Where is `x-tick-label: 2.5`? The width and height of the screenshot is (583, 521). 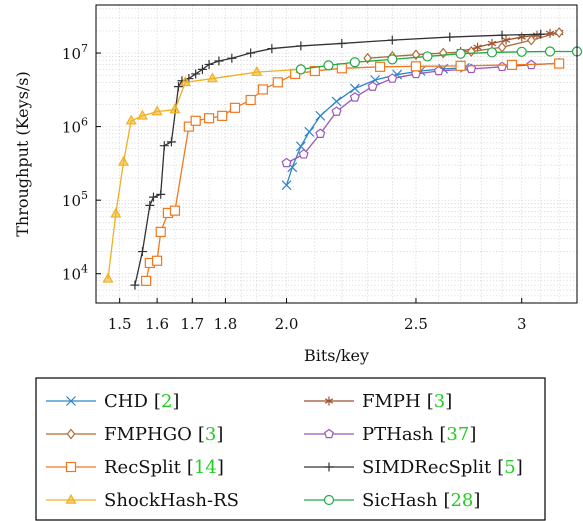 x-tick-label: 2.5 is located at coordinates (416, 324).